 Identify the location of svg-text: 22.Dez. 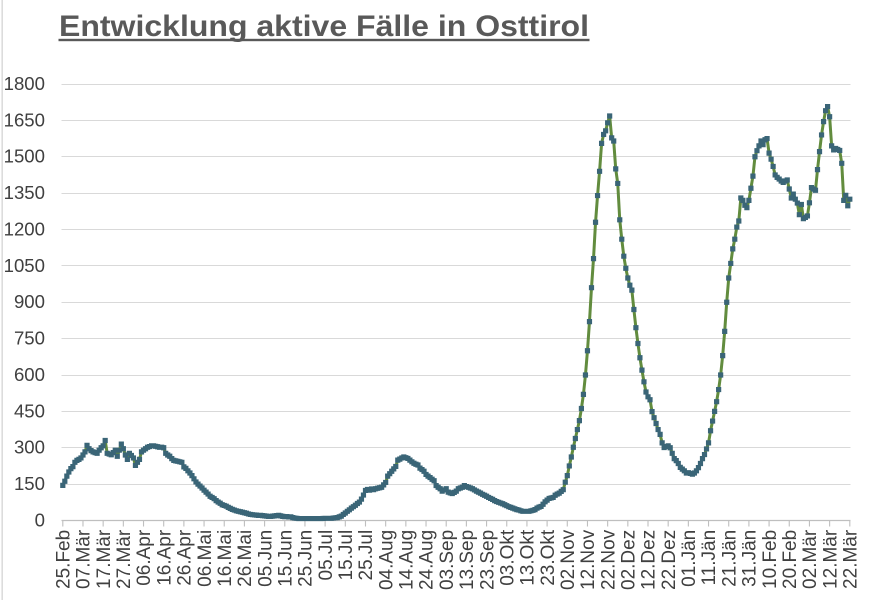
(669, 560).